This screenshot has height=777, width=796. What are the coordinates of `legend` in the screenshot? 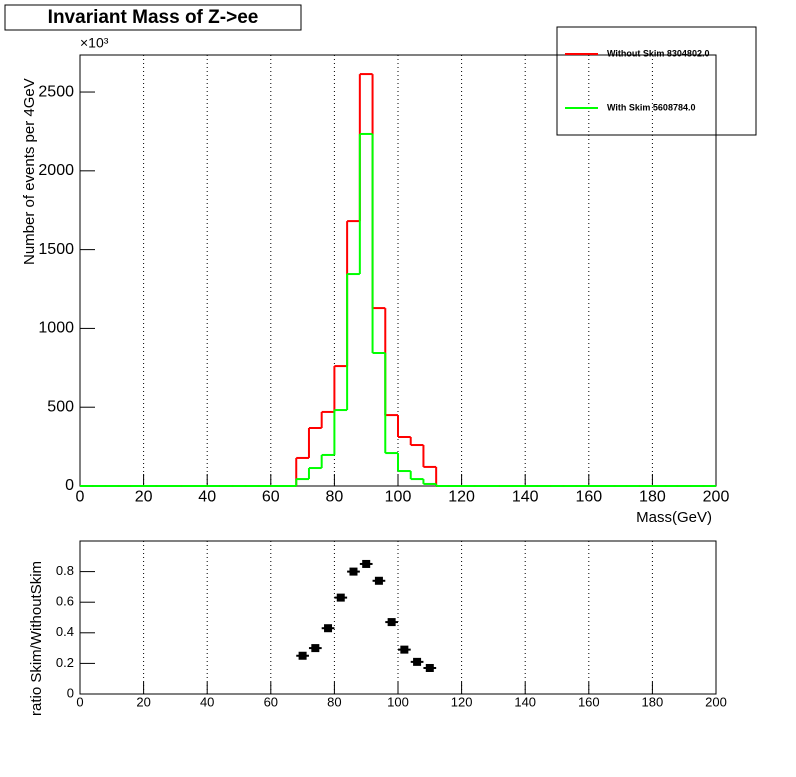 It's located at (656, 81).